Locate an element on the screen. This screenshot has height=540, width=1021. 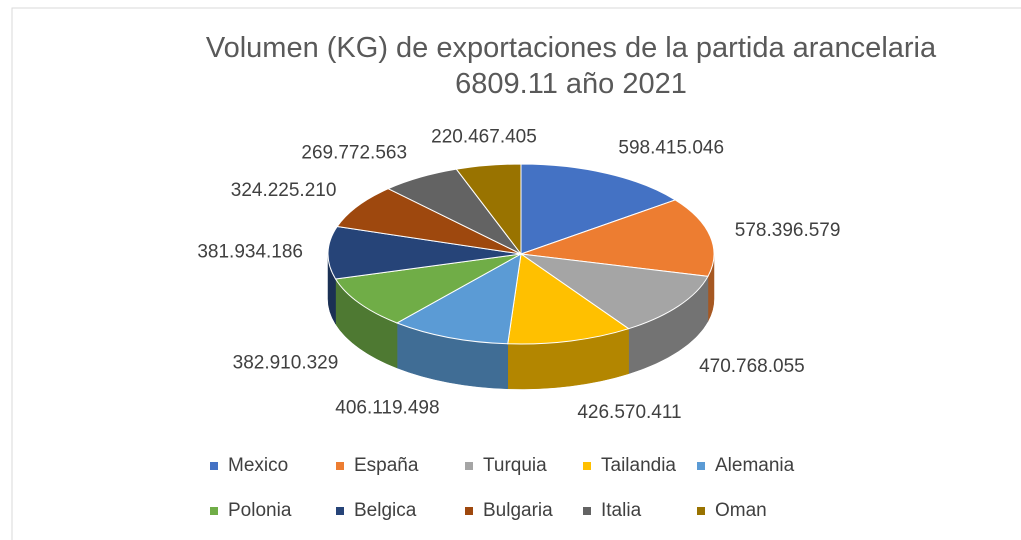
legend-label: Italia is located at coordinates (621, 510).